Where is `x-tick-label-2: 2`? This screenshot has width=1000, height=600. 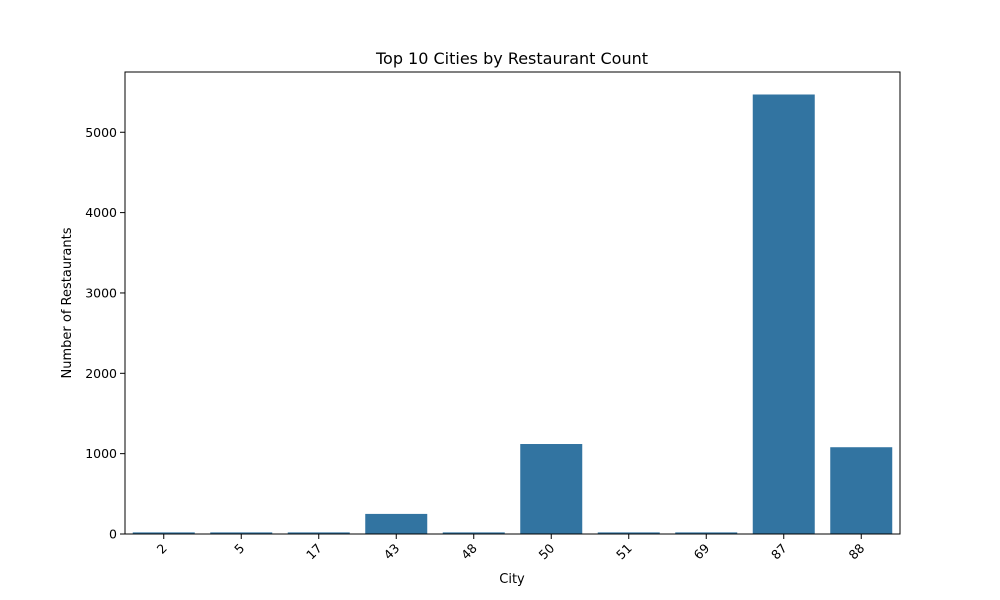 x-tick-label-2: 2 is located at coordinates (162, 549).